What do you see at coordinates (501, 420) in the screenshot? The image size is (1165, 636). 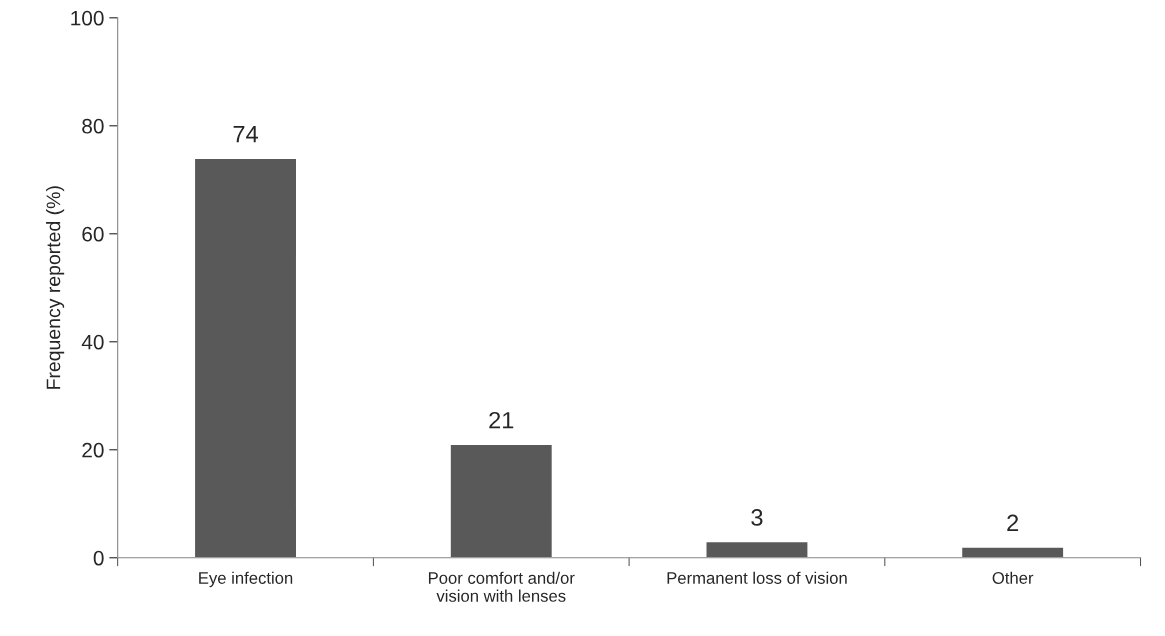 I see `data-label: 21` at bounding box center [501, 420].